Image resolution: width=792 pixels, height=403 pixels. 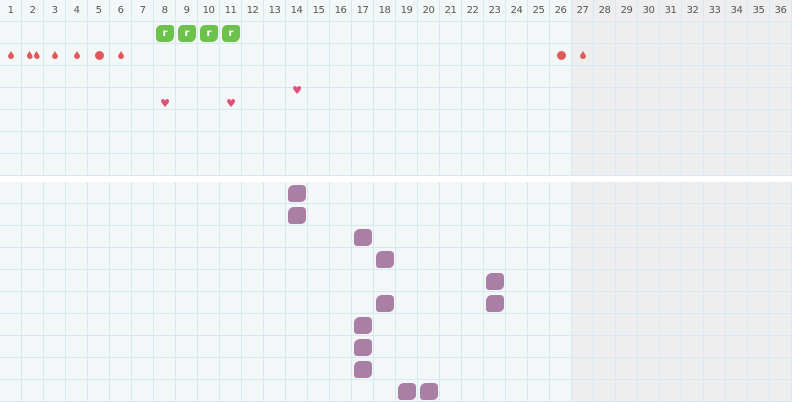 I want to click on marker, so click(x=55, y=55).